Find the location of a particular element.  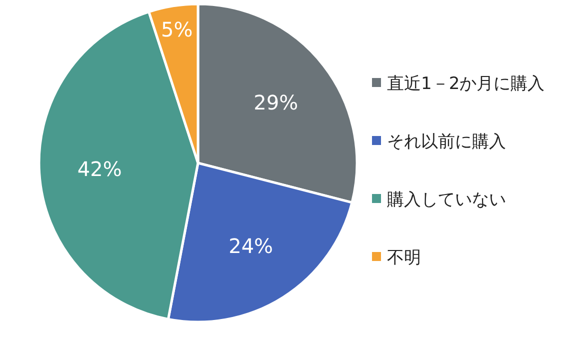

legend-label: 不明 is located at coordinates (404, 258).